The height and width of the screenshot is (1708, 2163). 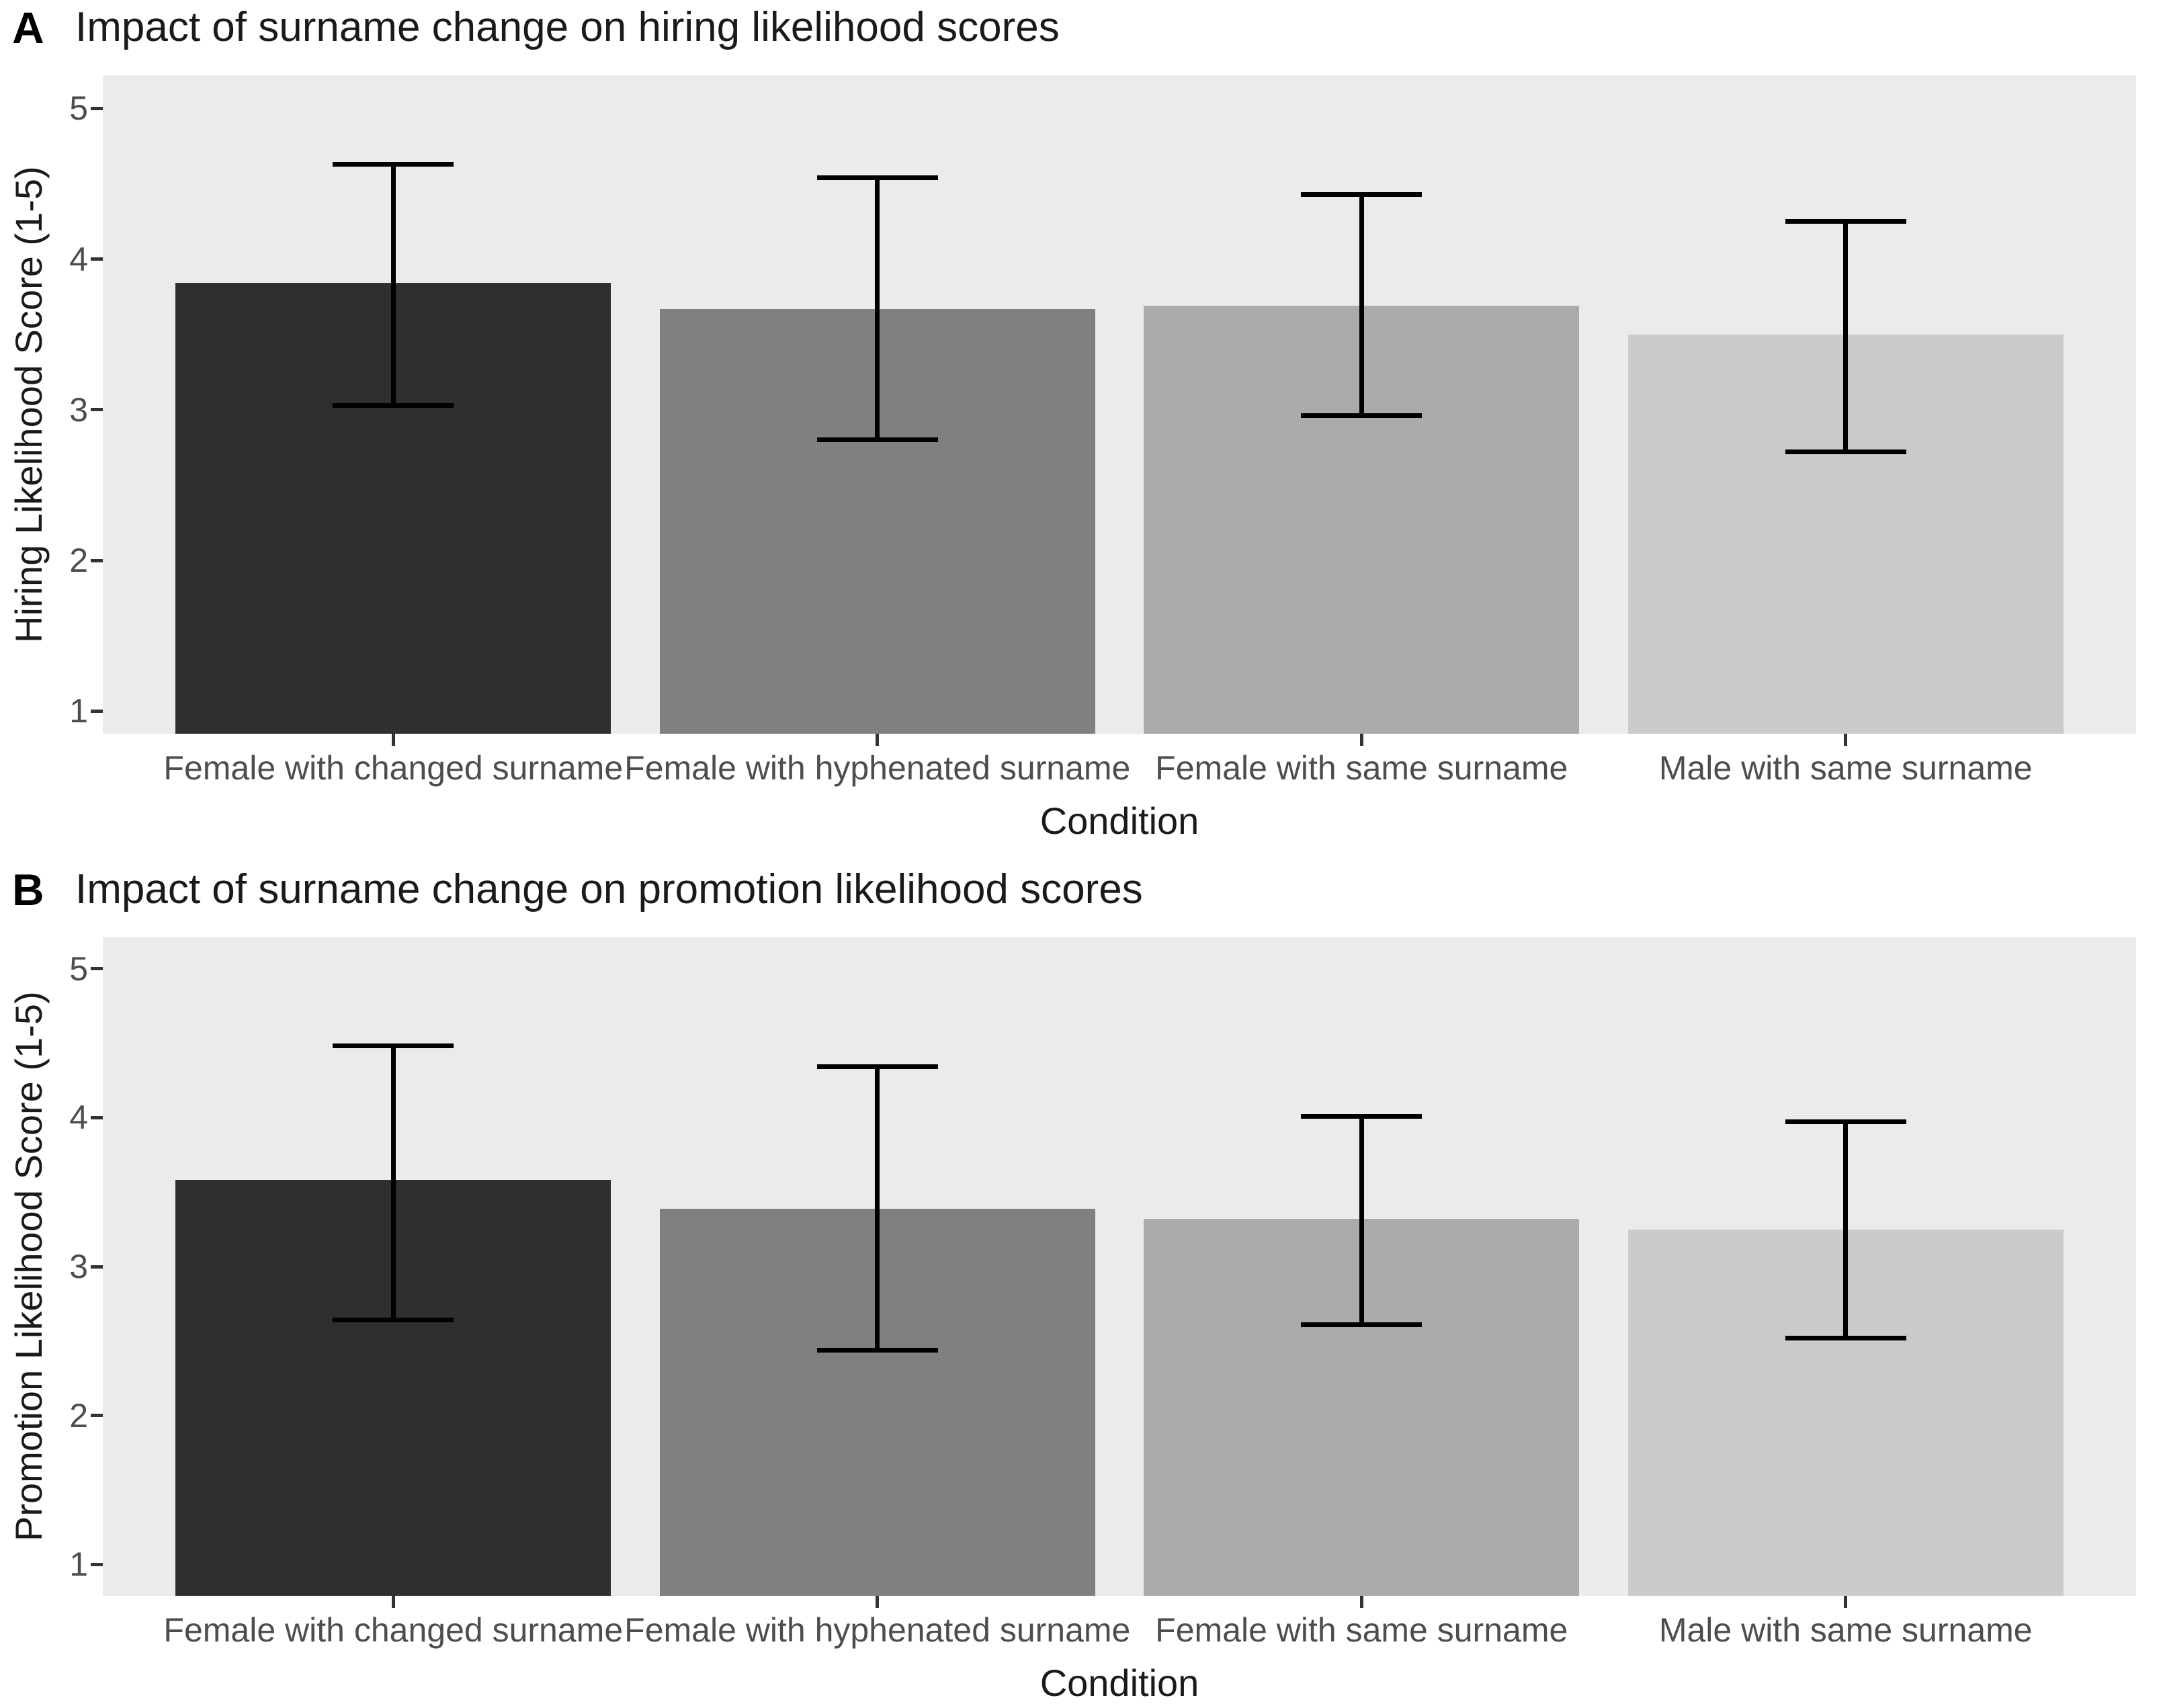 What do you see at coordinates (28, 889) in the screenshot?
I see `chart-b-tag: B` at bounding box center [28, 889].